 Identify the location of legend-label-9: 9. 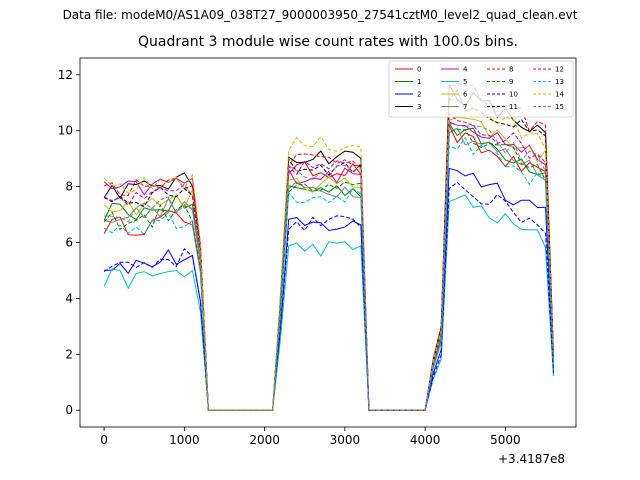
(511, 82).